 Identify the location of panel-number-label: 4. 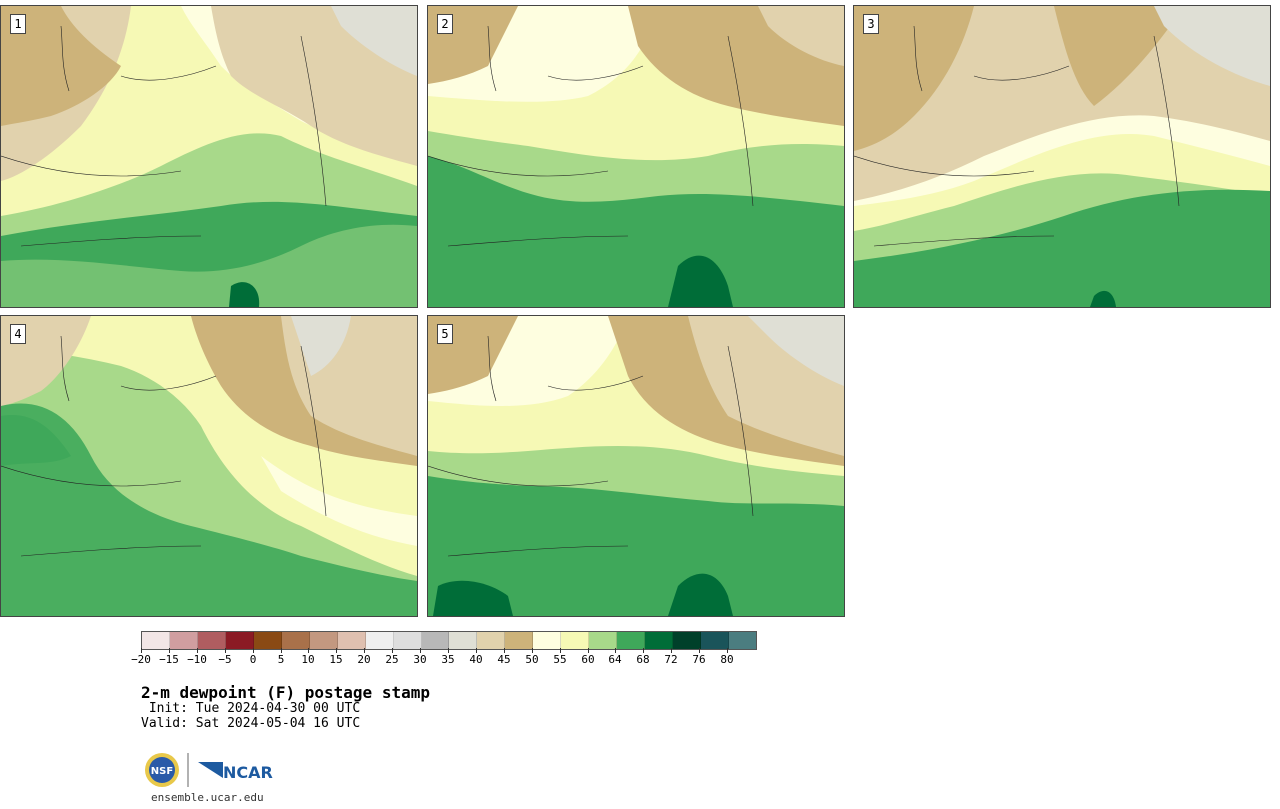
(18, 334).